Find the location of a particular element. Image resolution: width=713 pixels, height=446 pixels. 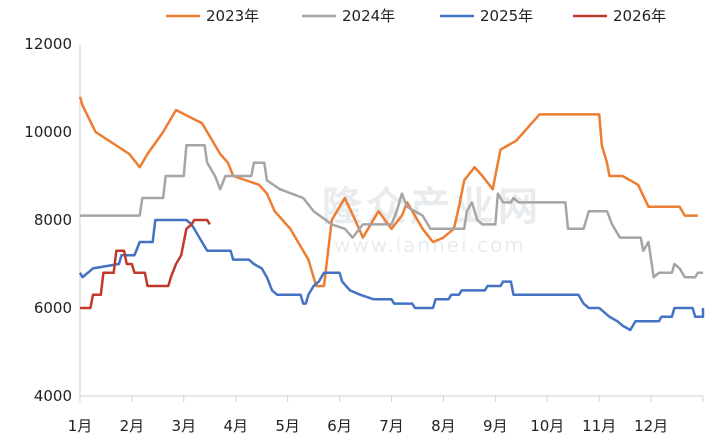

x-tick-label: 10月 is located at coordinates (547, 426).